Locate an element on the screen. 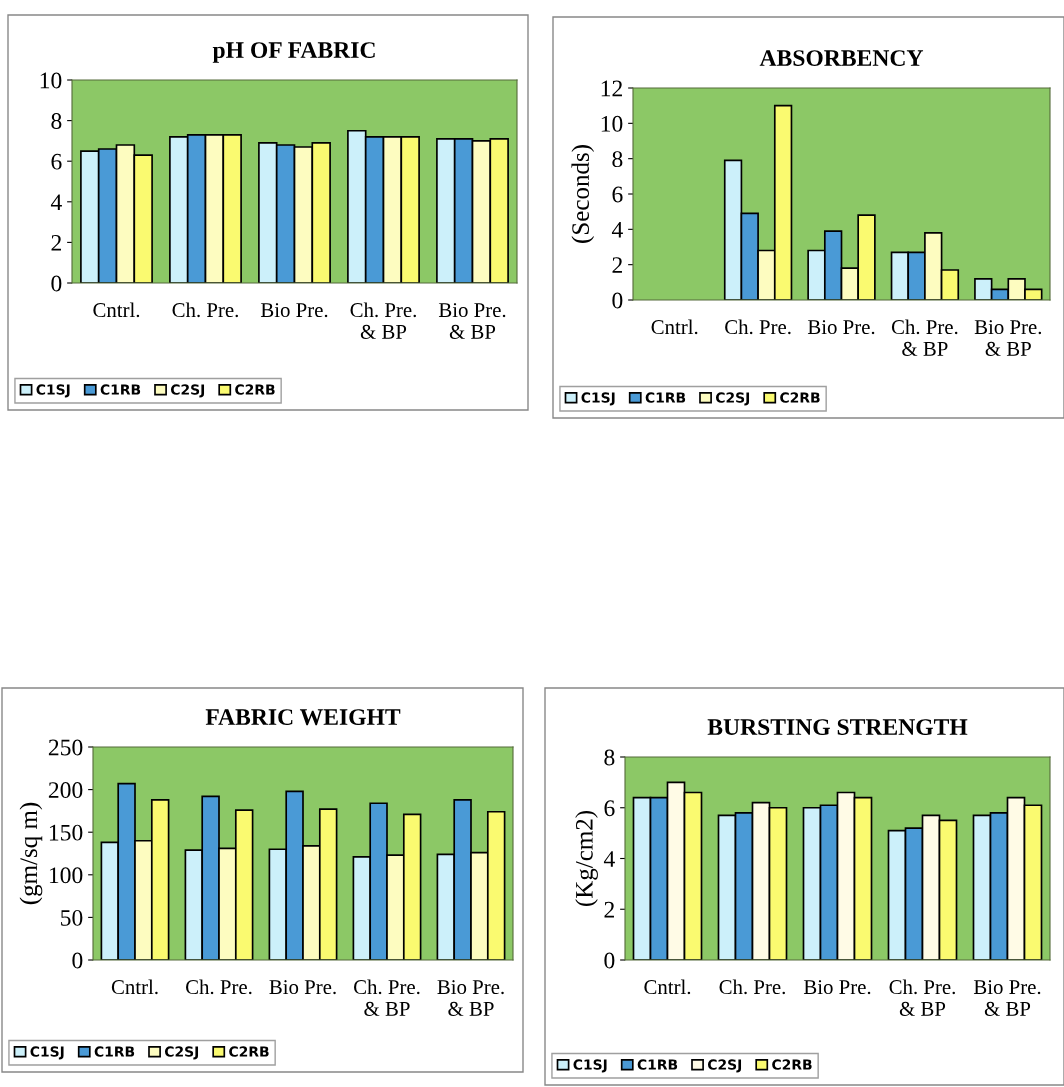 The height and width of the screenshot is (1087, 1064). chart-title: FABRIC WEIGHT is located at coordinates (303, 717).